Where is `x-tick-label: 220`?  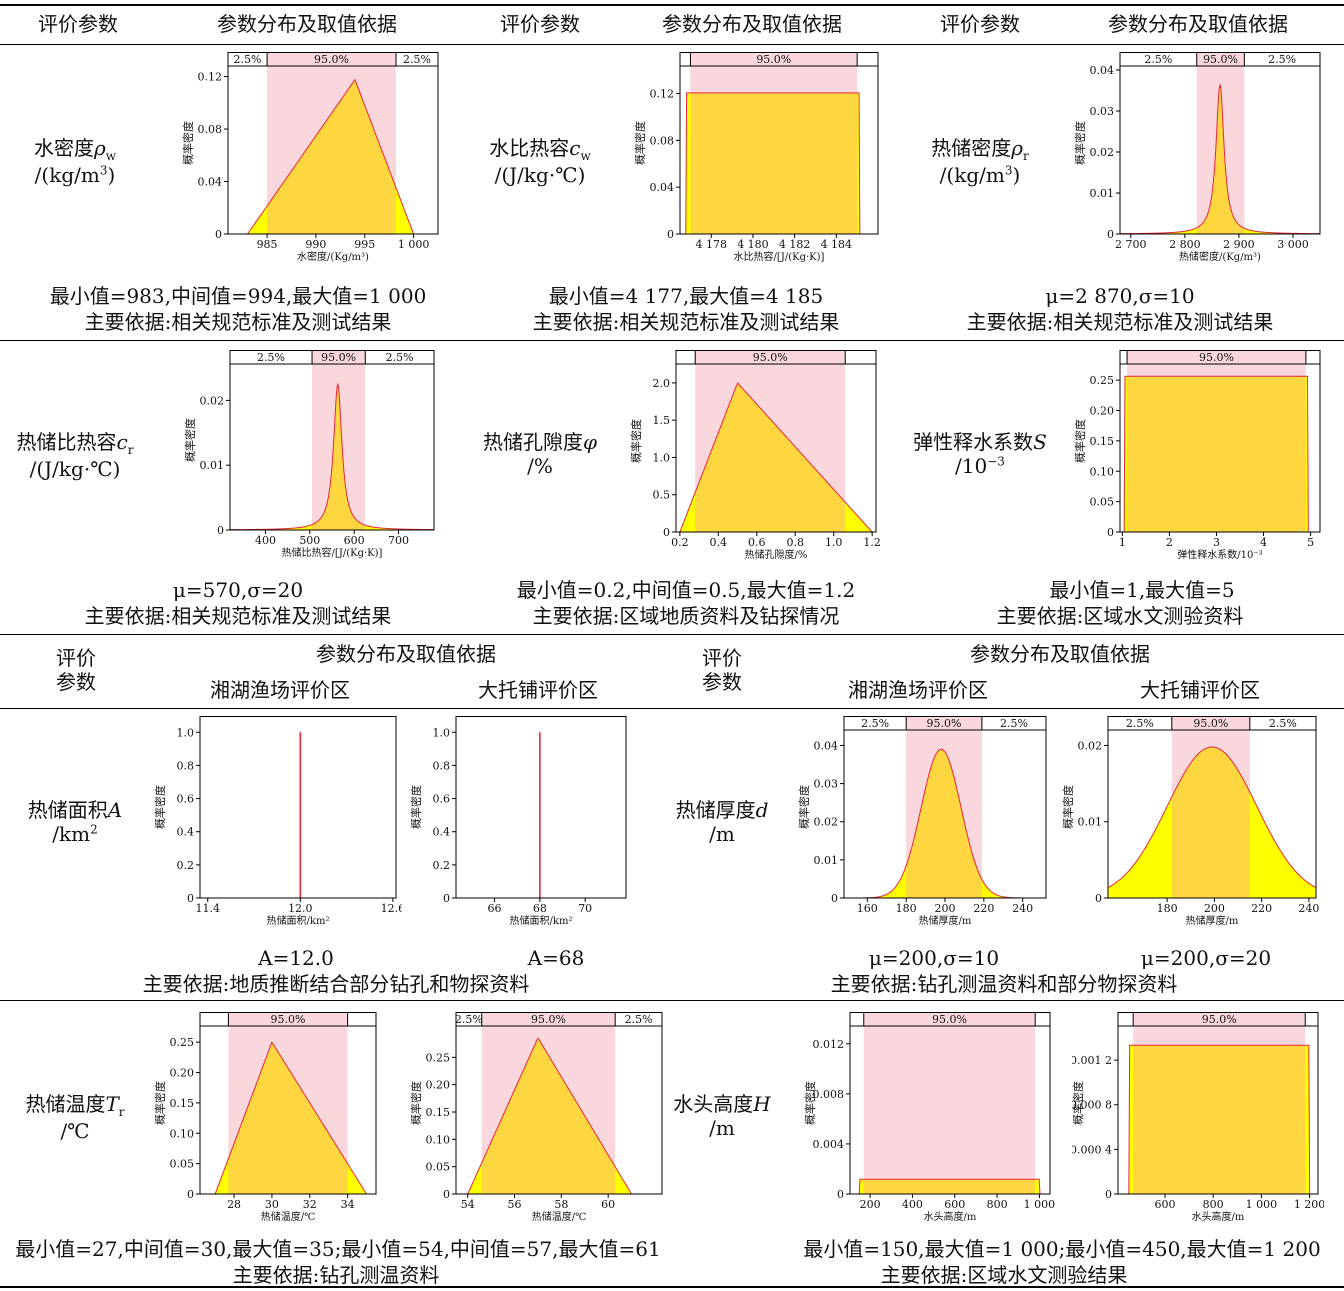 x-tick-label: 220 is located at coordinates (1261, 908).